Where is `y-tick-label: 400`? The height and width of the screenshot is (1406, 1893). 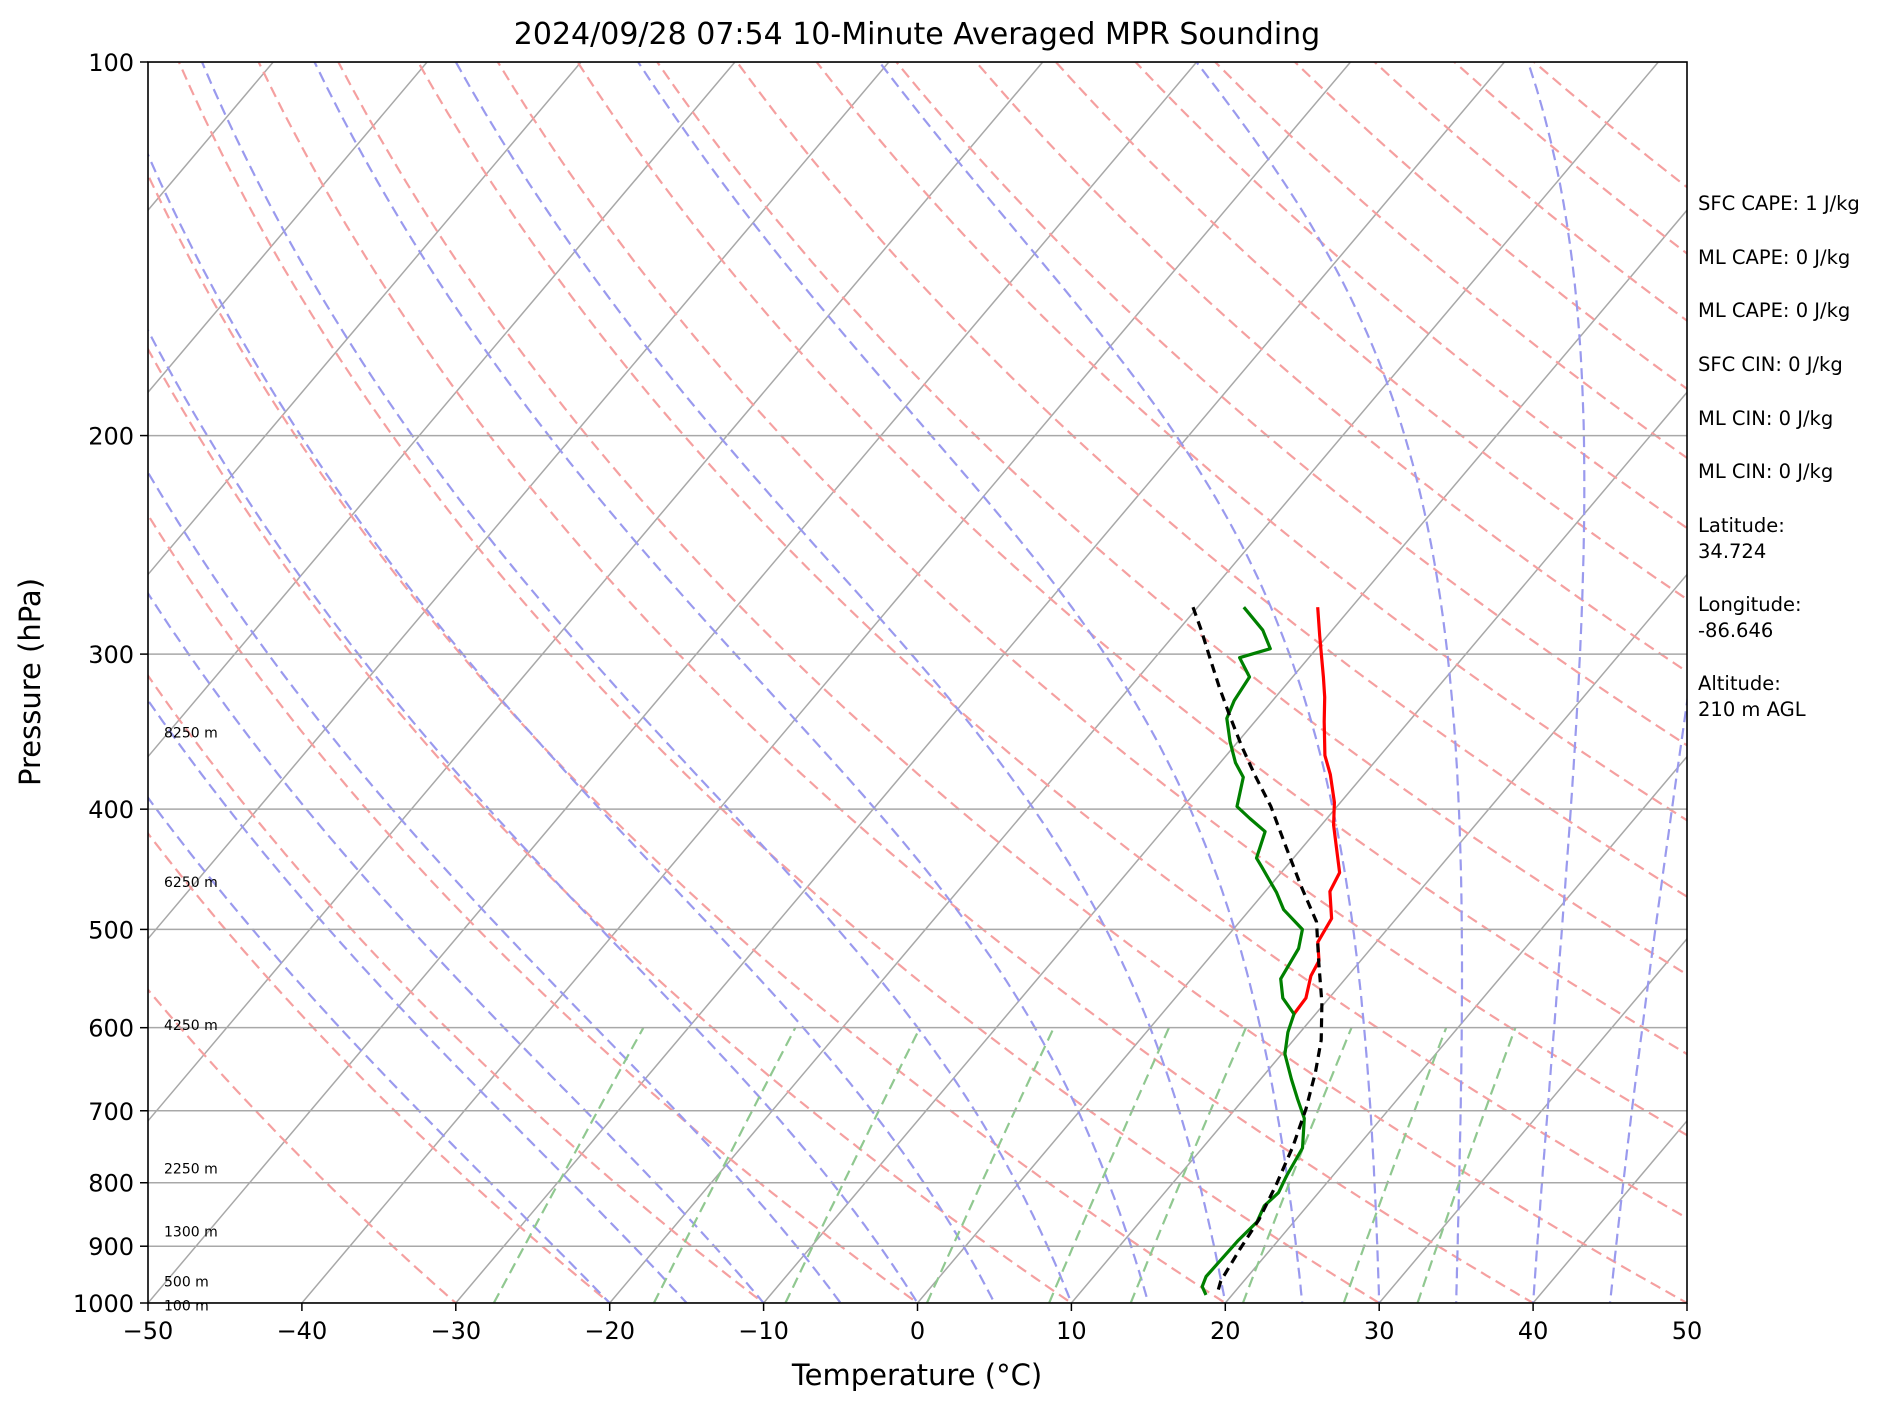 y-tick-label: 400 is located at coordinates (111, 810).